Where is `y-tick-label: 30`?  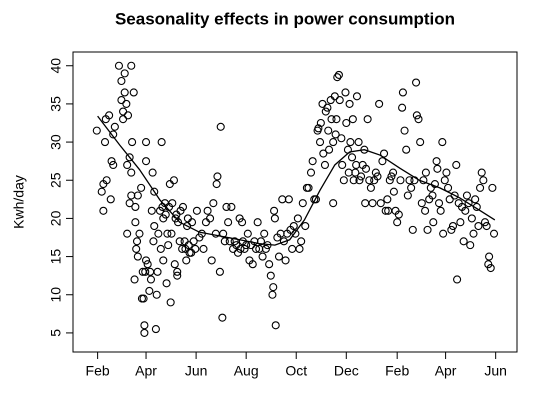 y-tick-label: 30 is located at coordinates (56, 142).